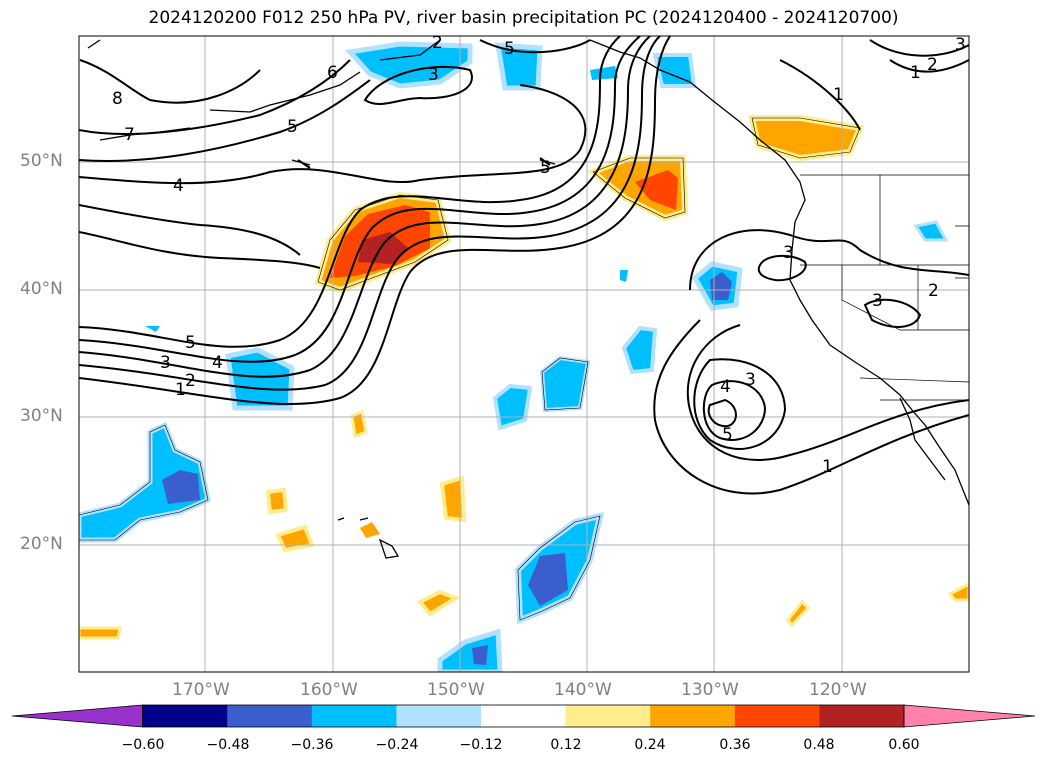 The width and height of the screenshot is (1047, 765). What do you see at coordinates (456, 690) in the screenshot?
I see `lon-label-150w: 150°W` at bounding box center [456, 690].